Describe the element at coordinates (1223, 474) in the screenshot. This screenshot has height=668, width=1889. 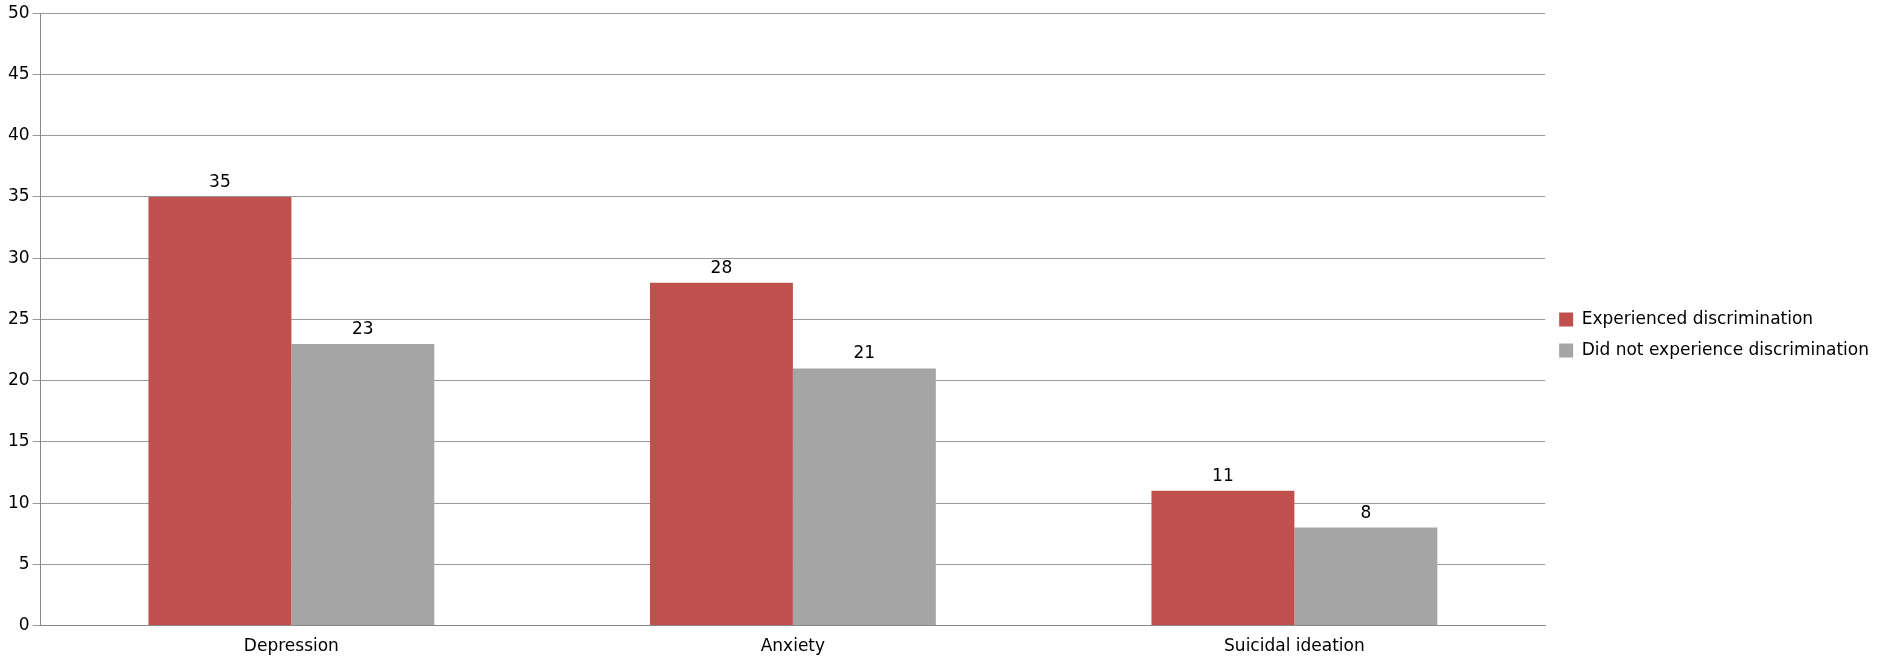
I see `data-label: 11` at that location.